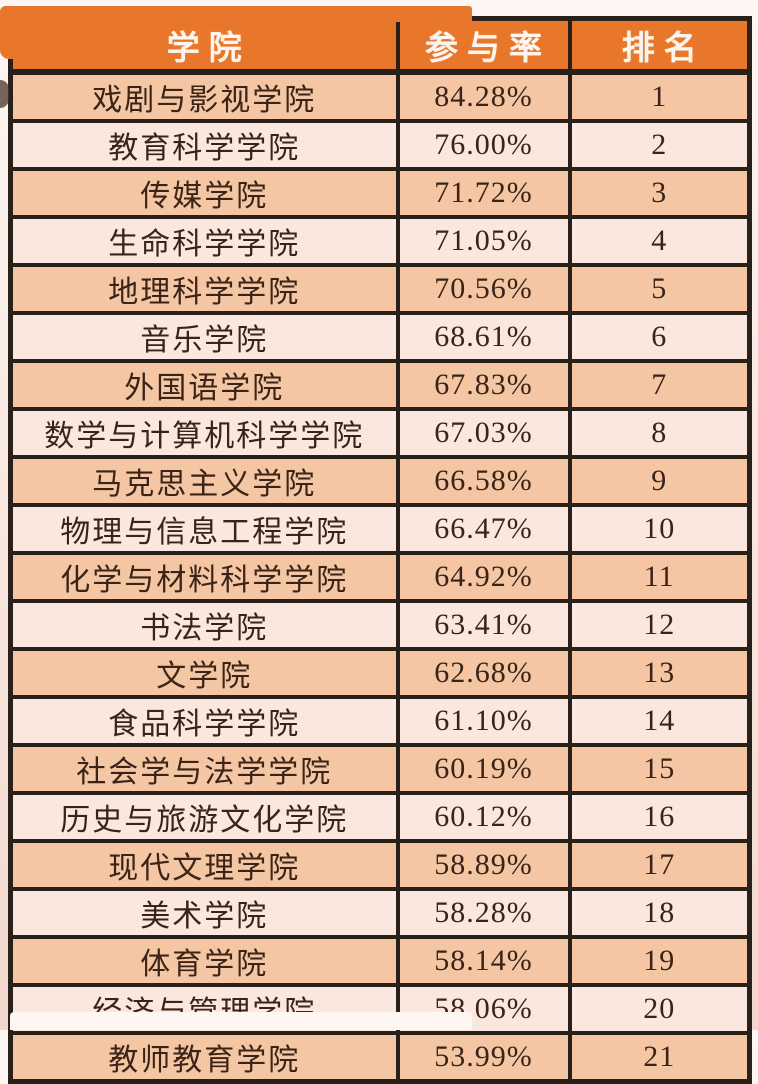 This screenshot has height=1084, width=758. I want to click on rank-cell: 14, so click(659, 721).